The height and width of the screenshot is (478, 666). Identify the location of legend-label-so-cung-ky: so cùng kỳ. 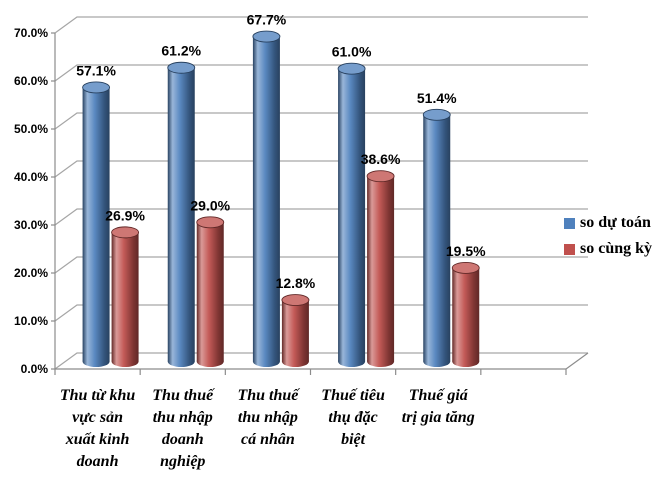
(616, 248).